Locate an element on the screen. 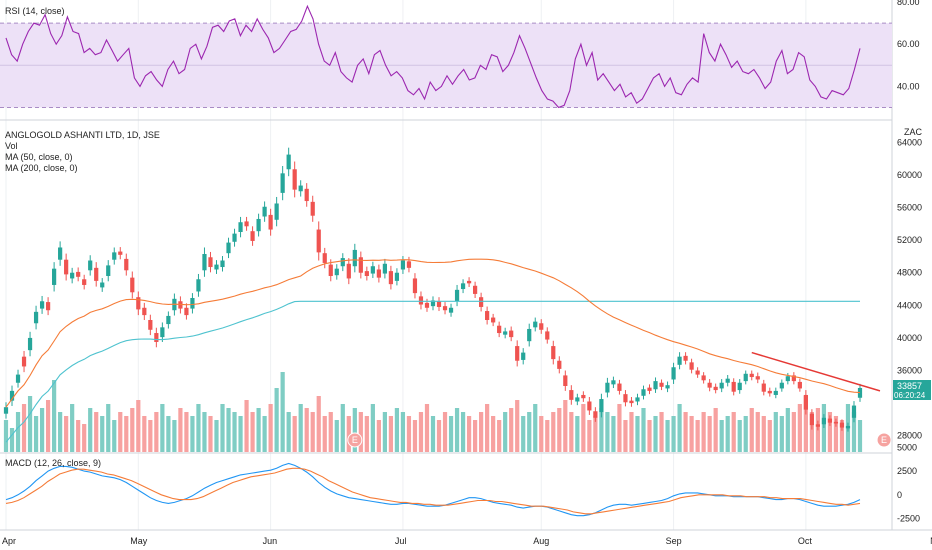  symbol-title: ANGLOGOLD ASHANTI LTD, 1D, JSE is located at coordinates (82, 135).